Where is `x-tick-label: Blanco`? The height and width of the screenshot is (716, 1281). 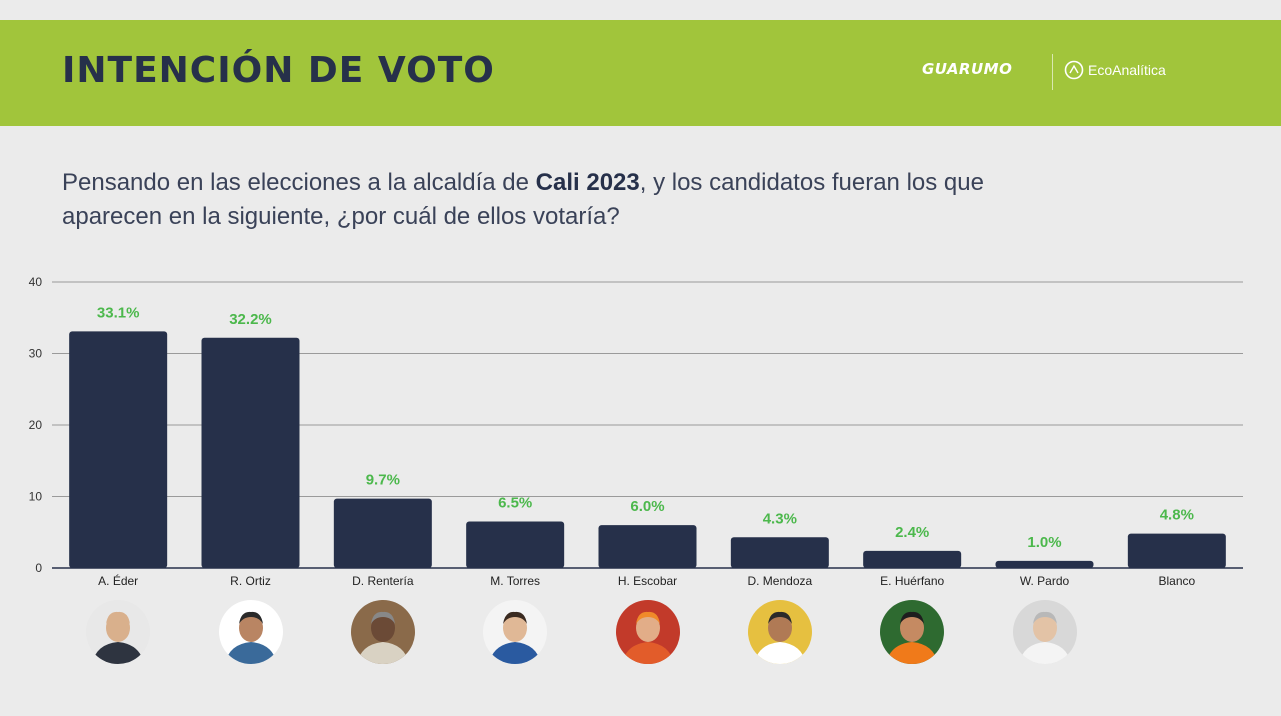 x-tick-label: Blanco is located at coordinates (1176, 581).